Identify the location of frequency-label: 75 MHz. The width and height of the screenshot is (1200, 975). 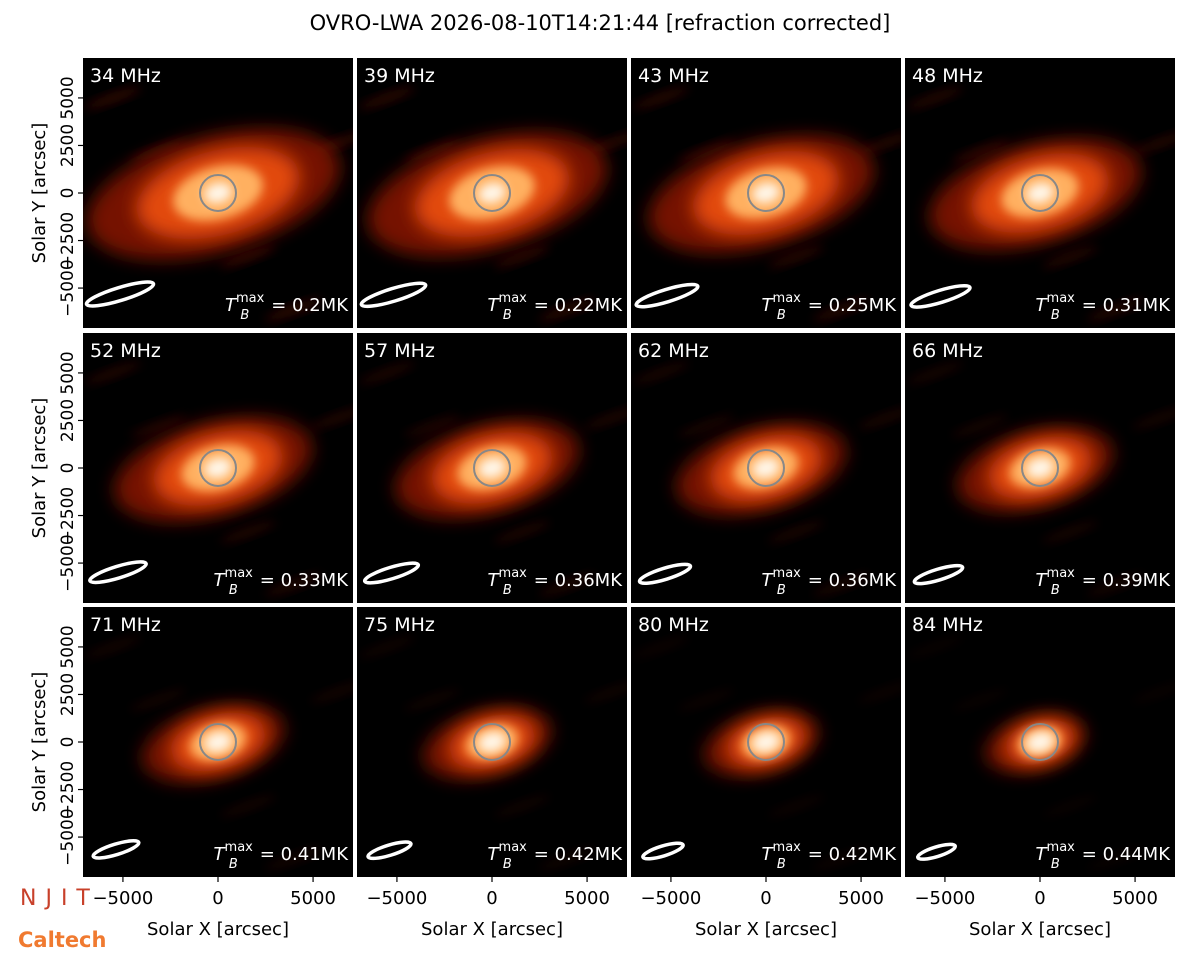
(399, 625).